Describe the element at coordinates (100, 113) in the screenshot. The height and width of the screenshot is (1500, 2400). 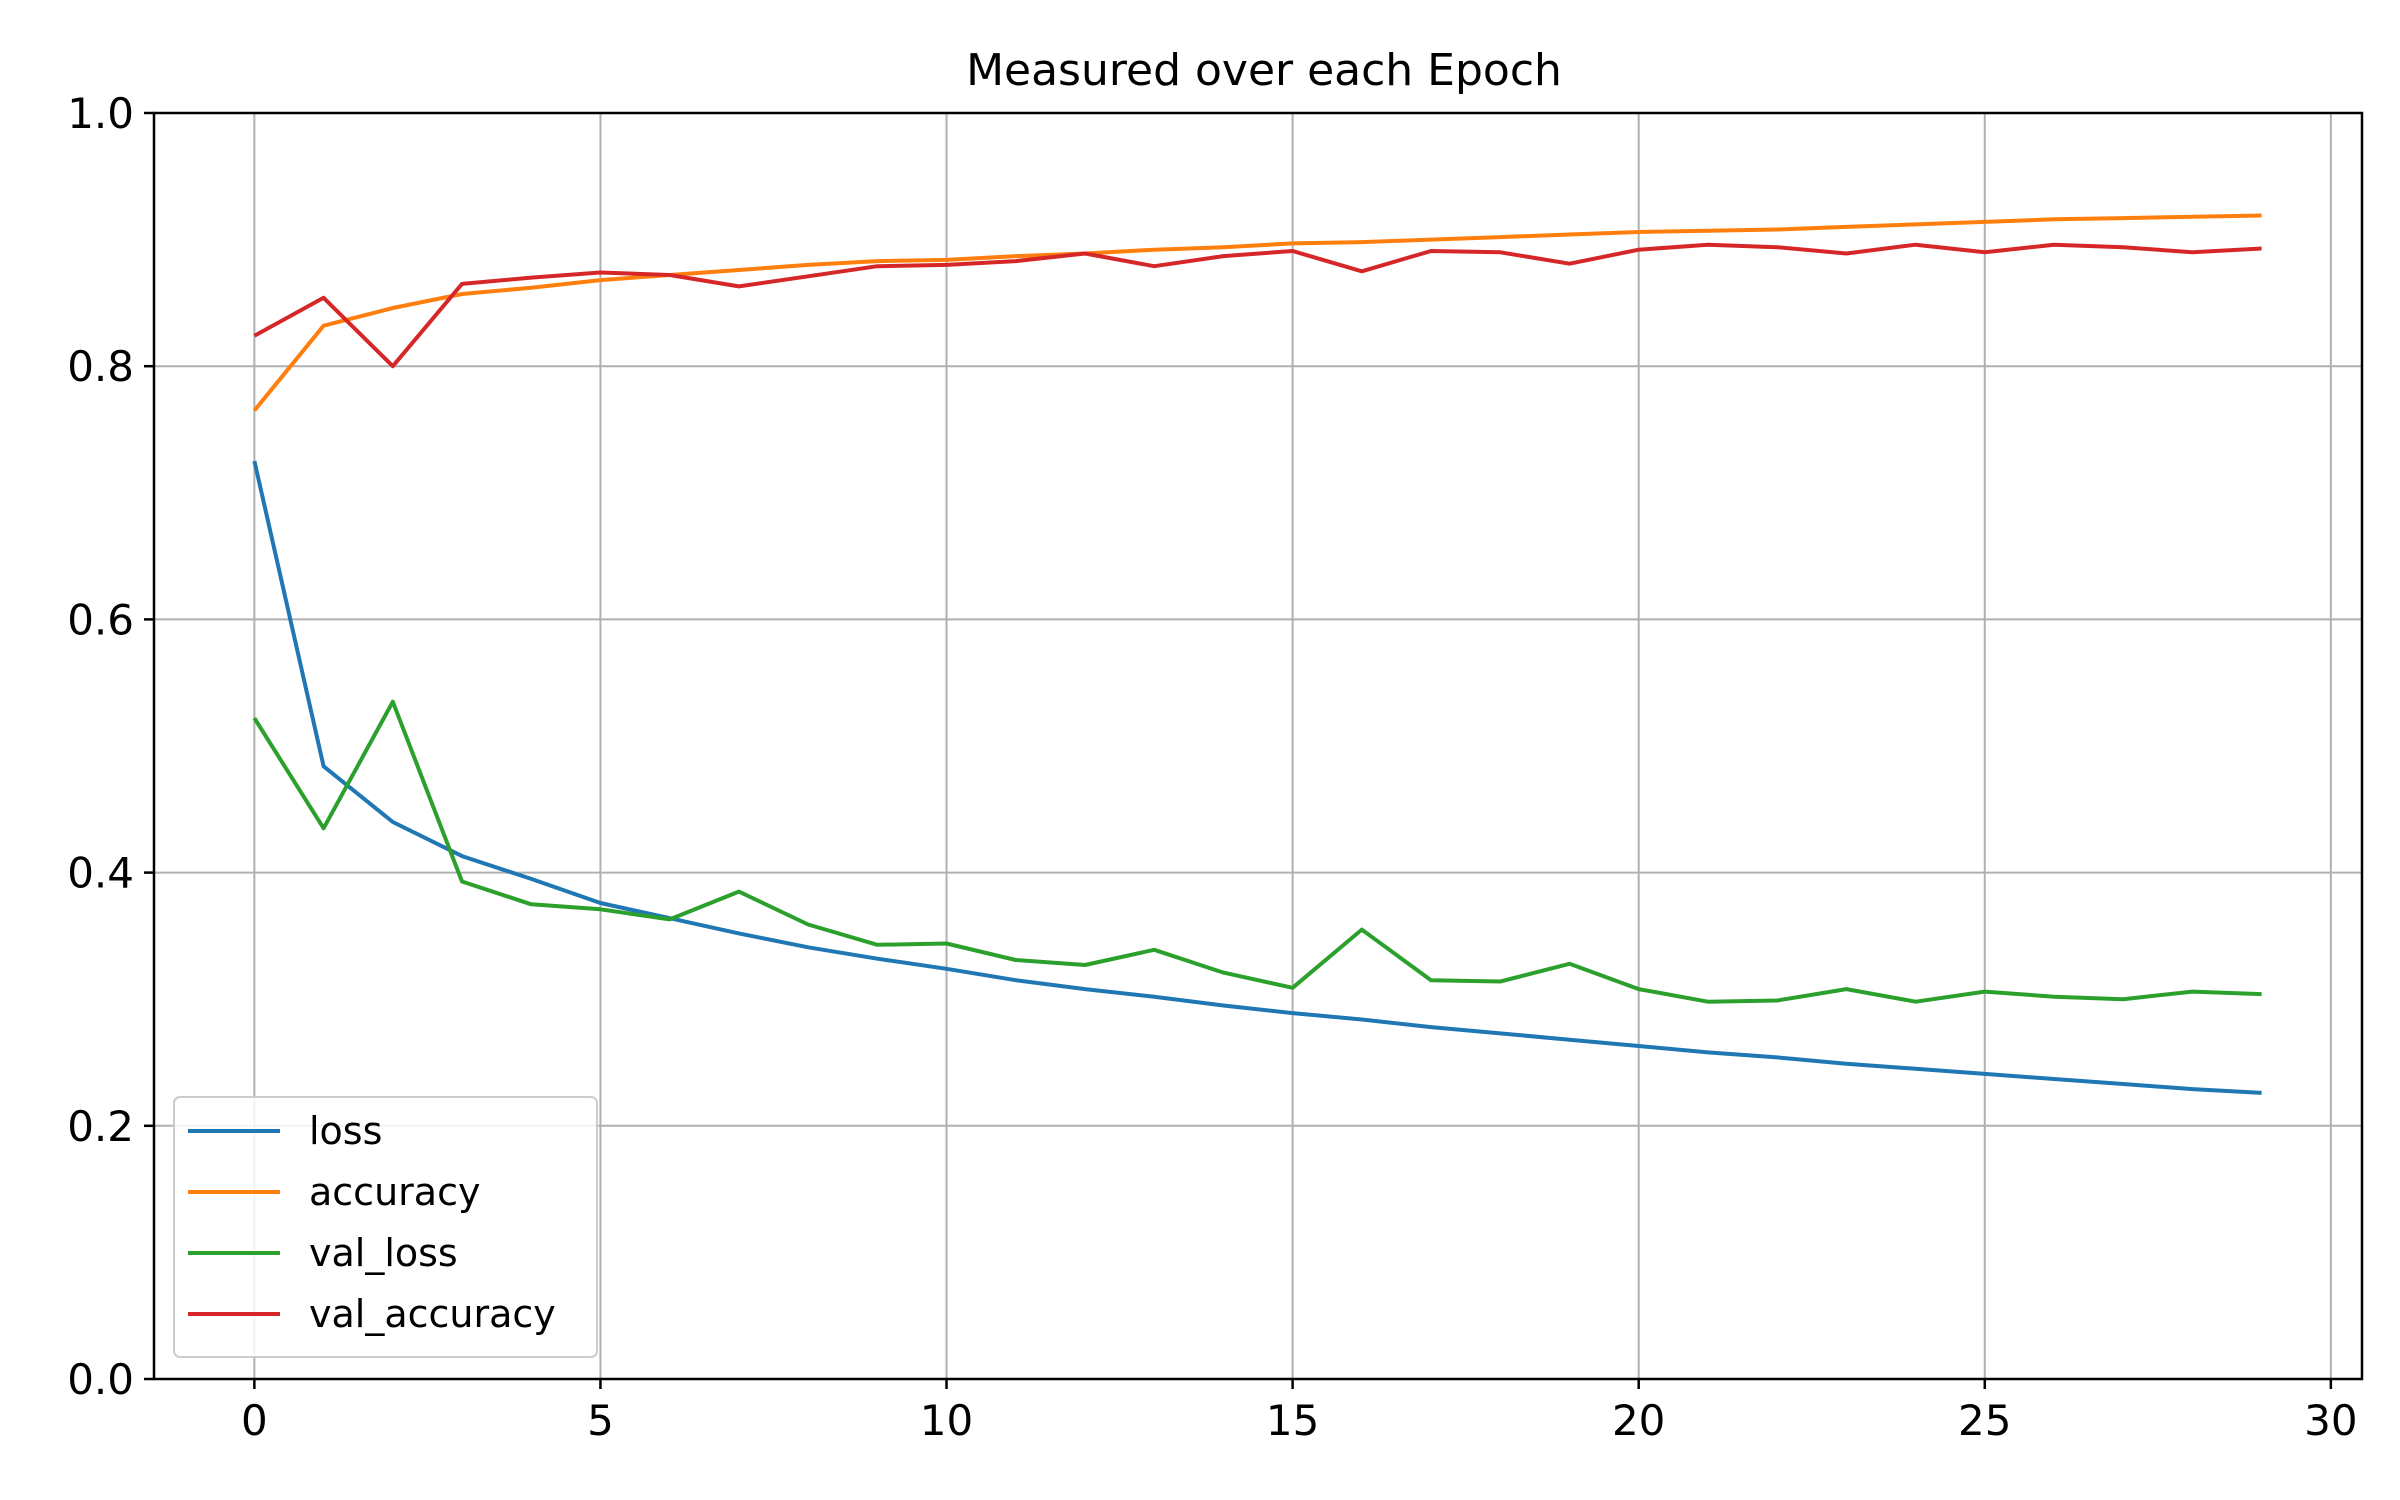
I see `y-tick-label: 1.0` at that location.